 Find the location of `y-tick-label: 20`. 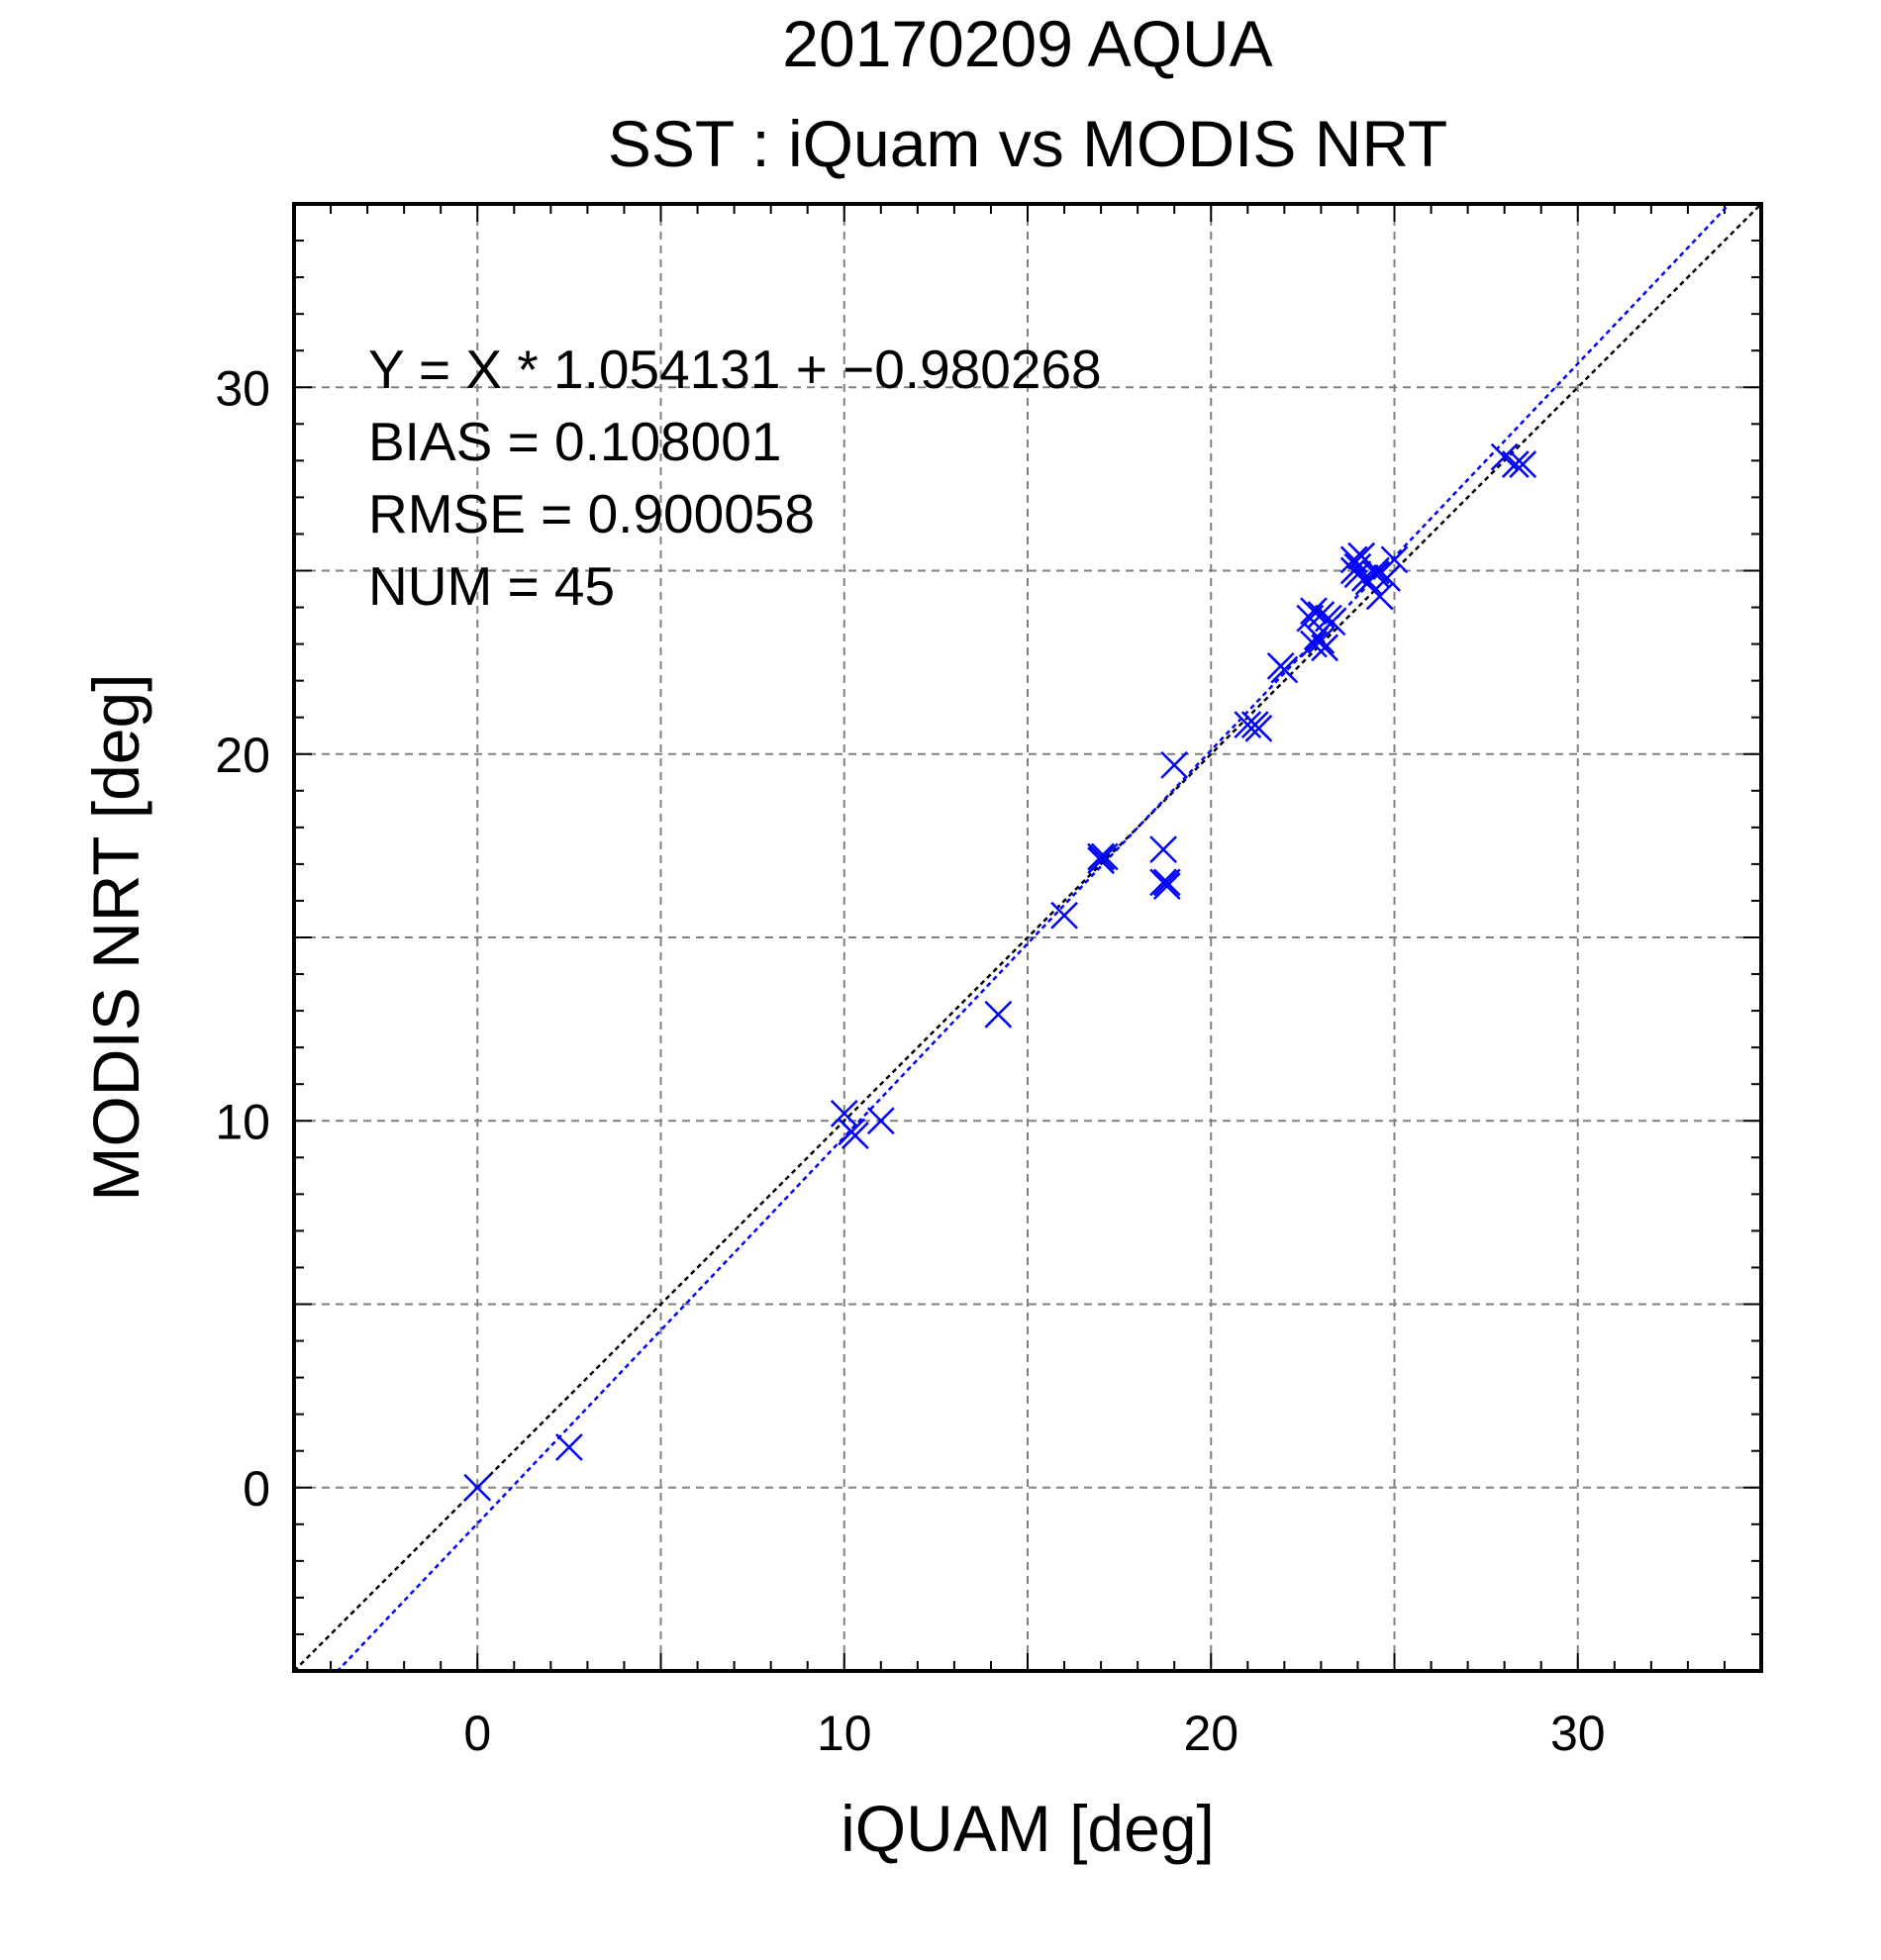

y-tick-label: 20 is located at coordinates (243, 755).